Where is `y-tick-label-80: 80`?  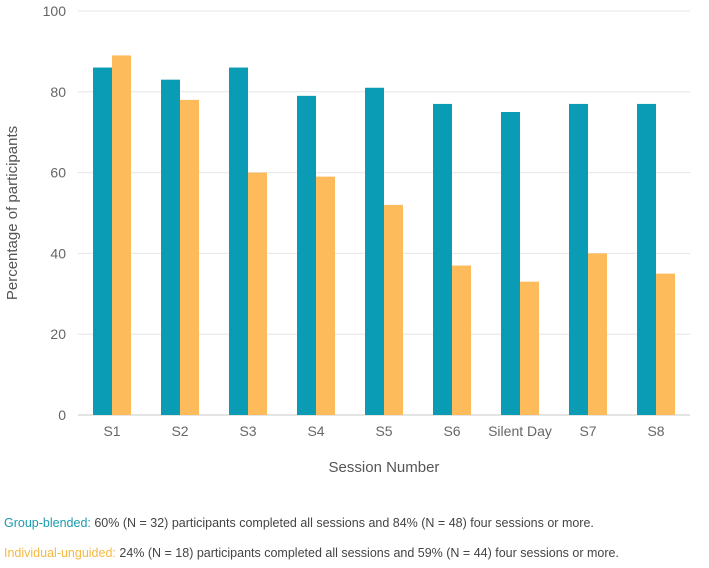 y-tick-label-80: 80 is located at coordinates (58, 92).